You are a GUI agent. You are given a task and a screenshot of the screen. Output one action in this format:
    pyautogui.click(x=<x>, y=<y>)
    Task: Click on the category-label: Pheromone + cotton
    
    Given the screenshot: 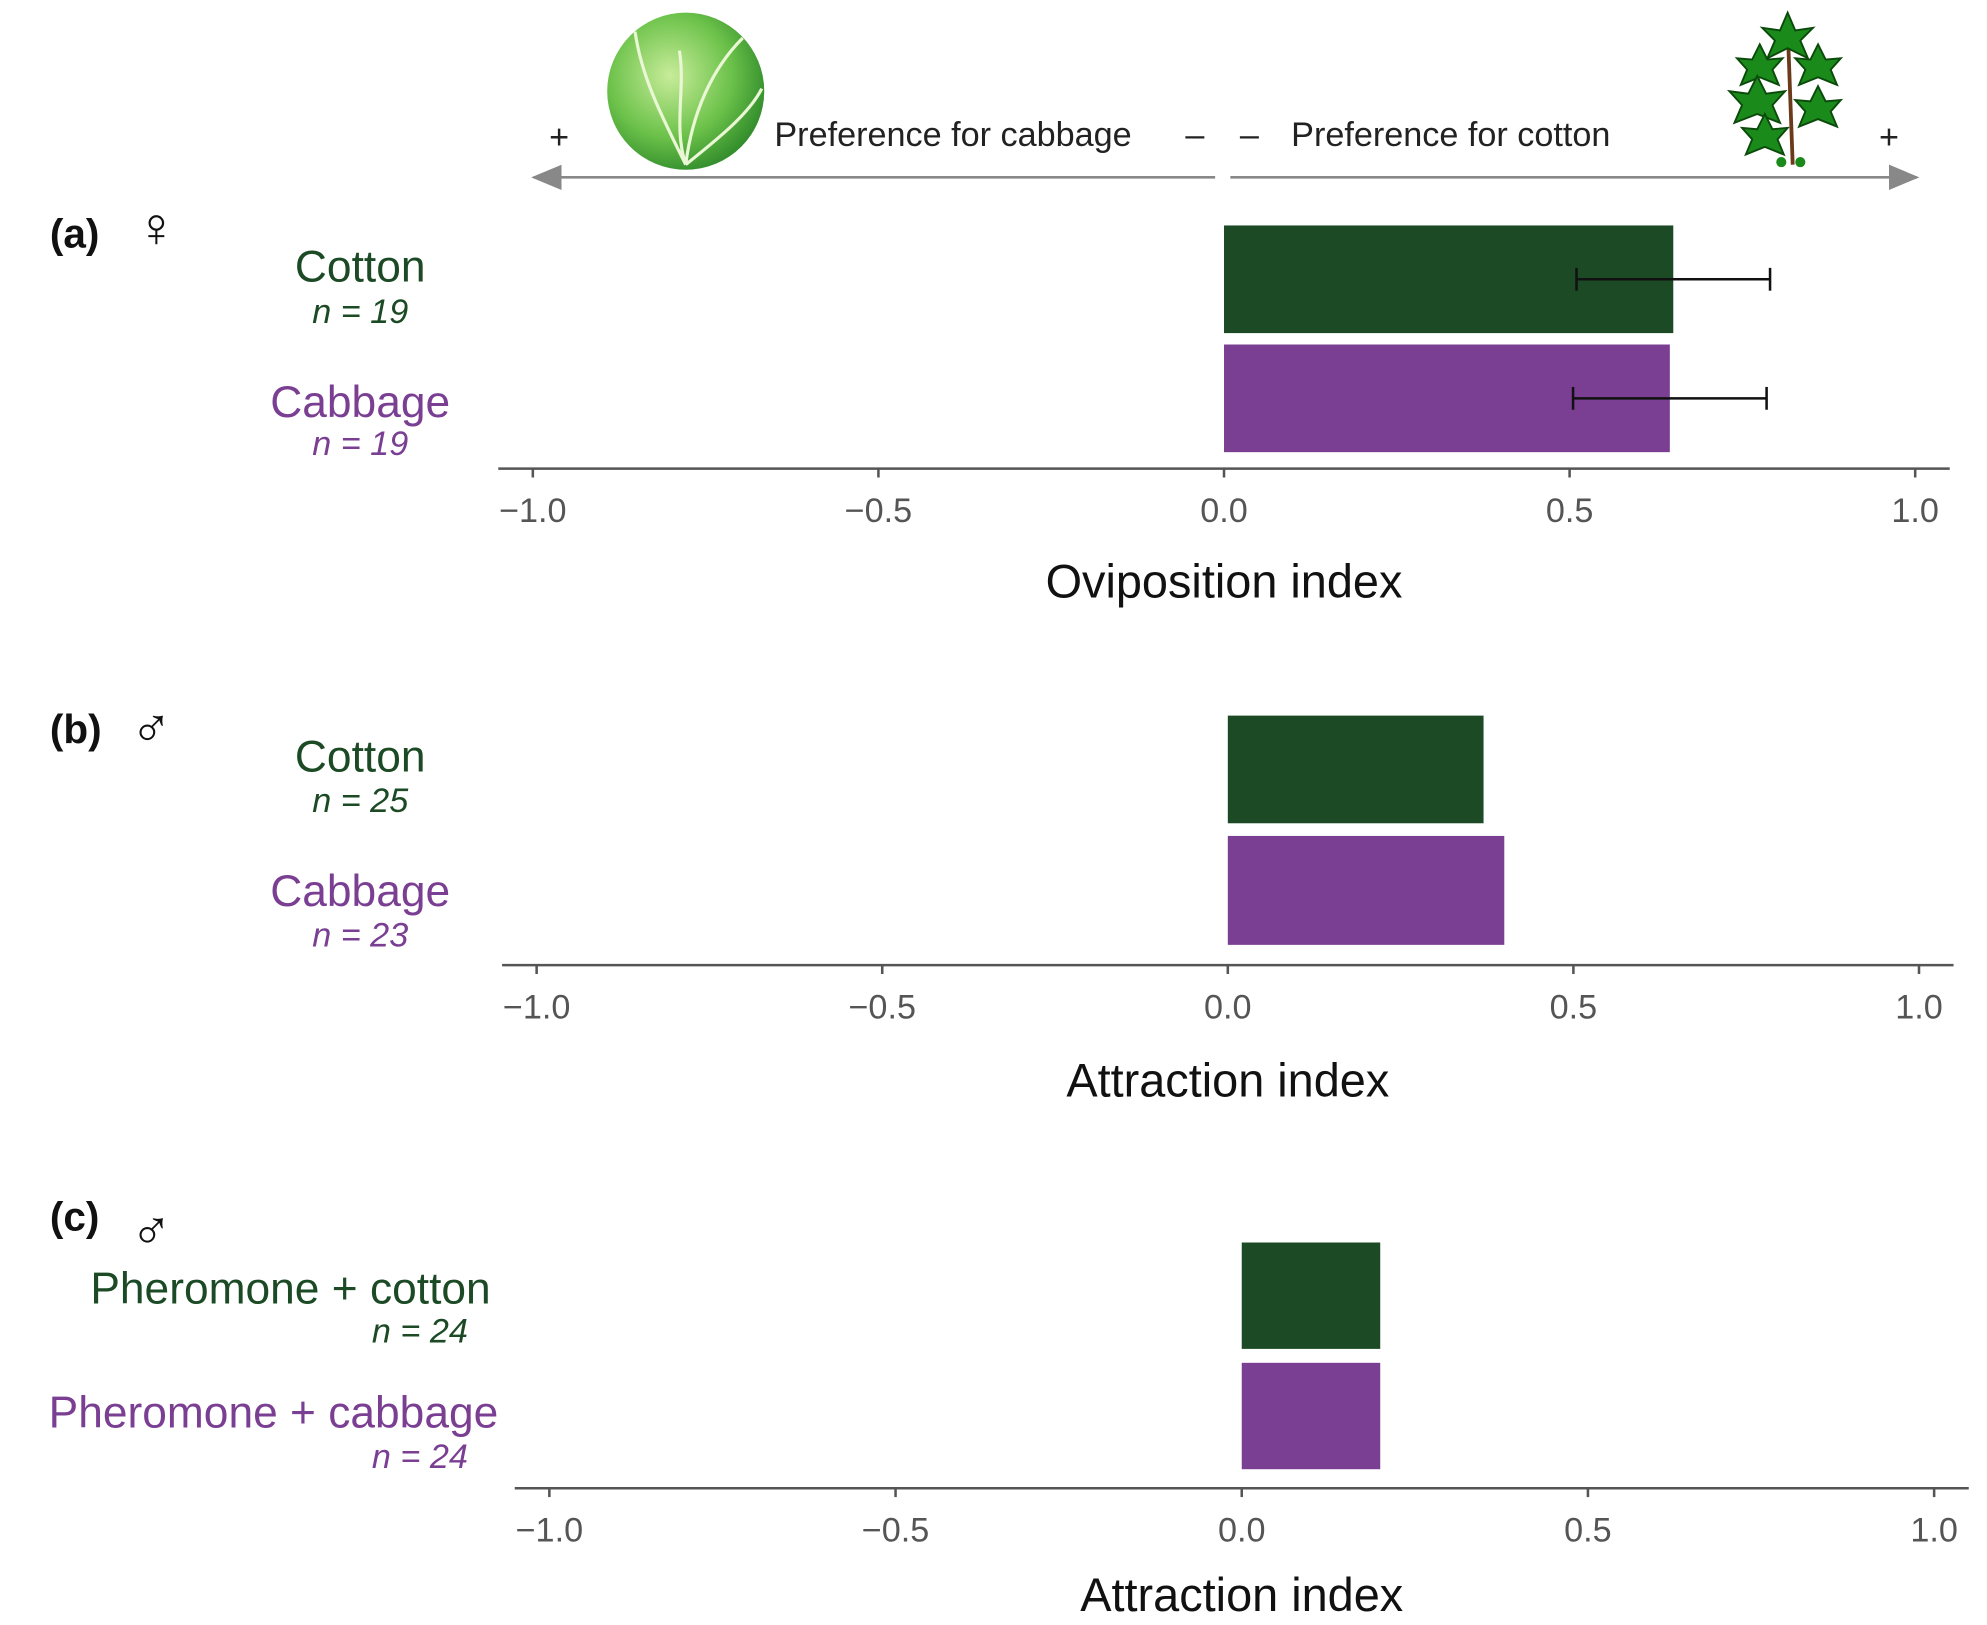 What is the action you would take?
    pyautogui.click(x=290, y=1289)
    